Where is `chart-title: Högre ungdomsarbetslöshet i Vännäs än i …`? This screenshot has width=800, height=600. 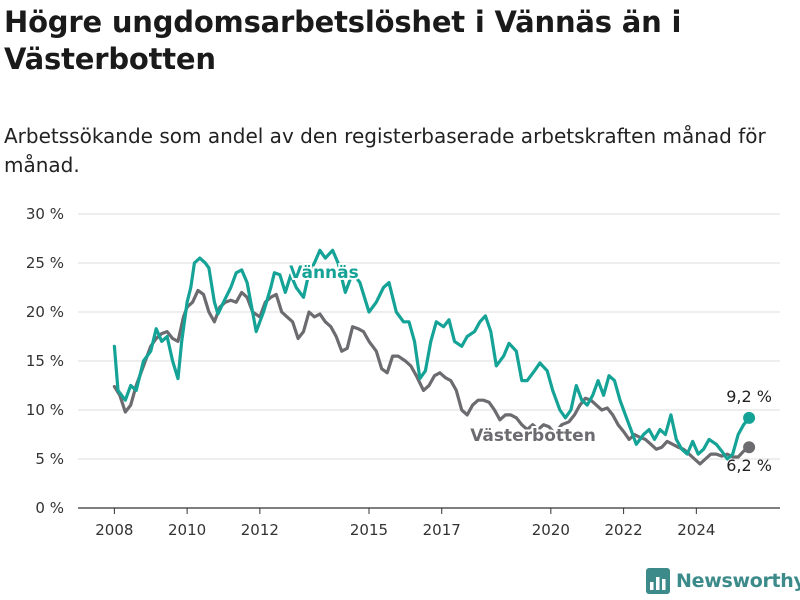
chart-title: Högre ungdomsarbetslöshet i Vännäs än i … is located at coordinates (343, 40).